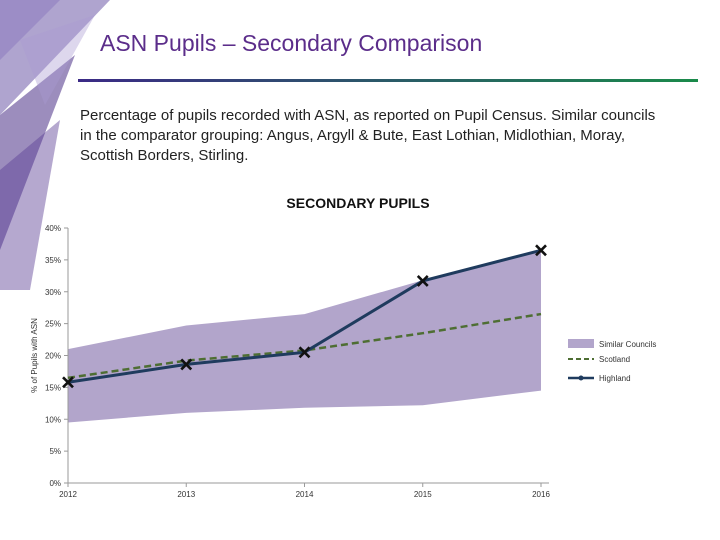  What do you see at coordinates (53, 324) in the screenshot?
I see `y-tick-label: 25%` at bounding box center [53, 324].